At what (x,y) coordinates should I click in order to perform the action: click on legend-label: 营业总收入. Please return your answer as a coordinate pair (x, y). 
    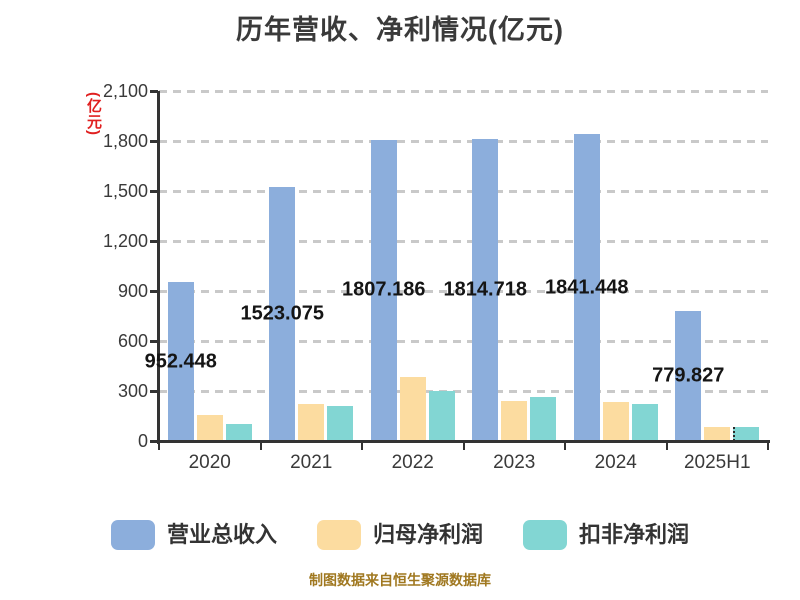
    Looking at the image, I should click on (221, 534).